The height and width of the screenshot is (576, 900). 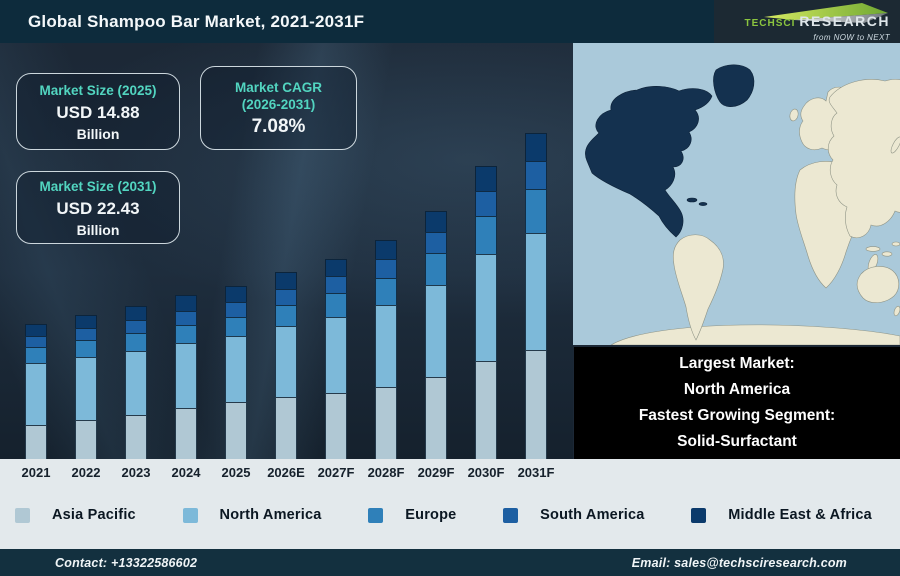 I want to click on bar-segment-2027F-asia-pacific, so click(x=336, y=426).